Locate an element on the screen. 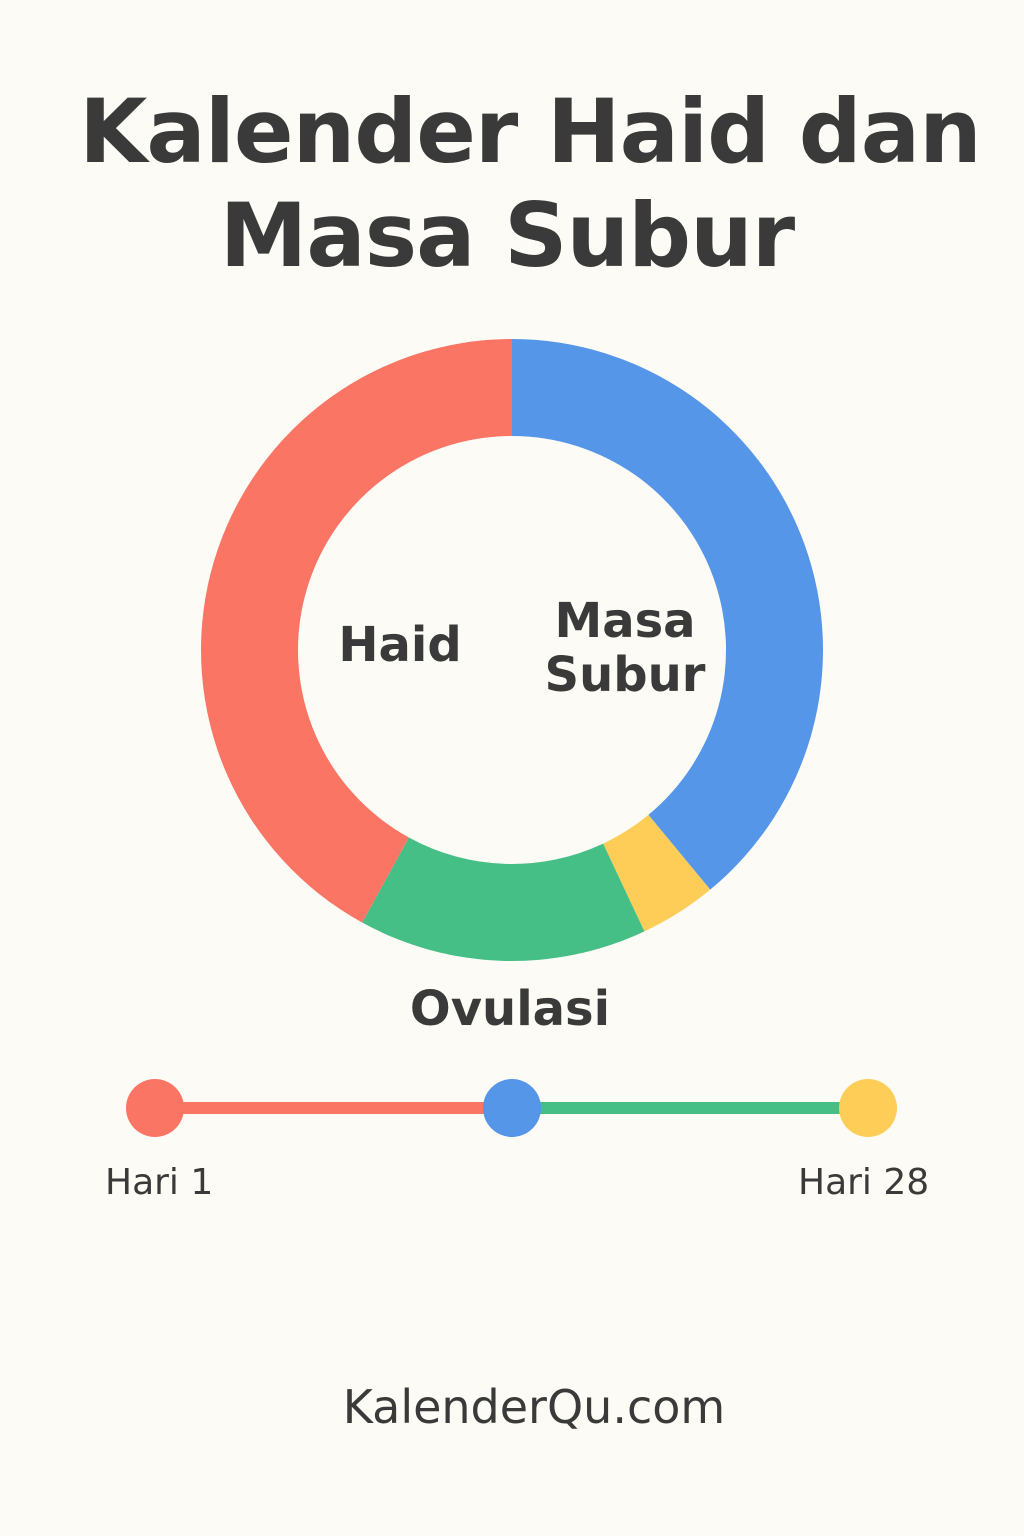  timeline-end-label: Hari 28 is located at coordinates (864, 1182).